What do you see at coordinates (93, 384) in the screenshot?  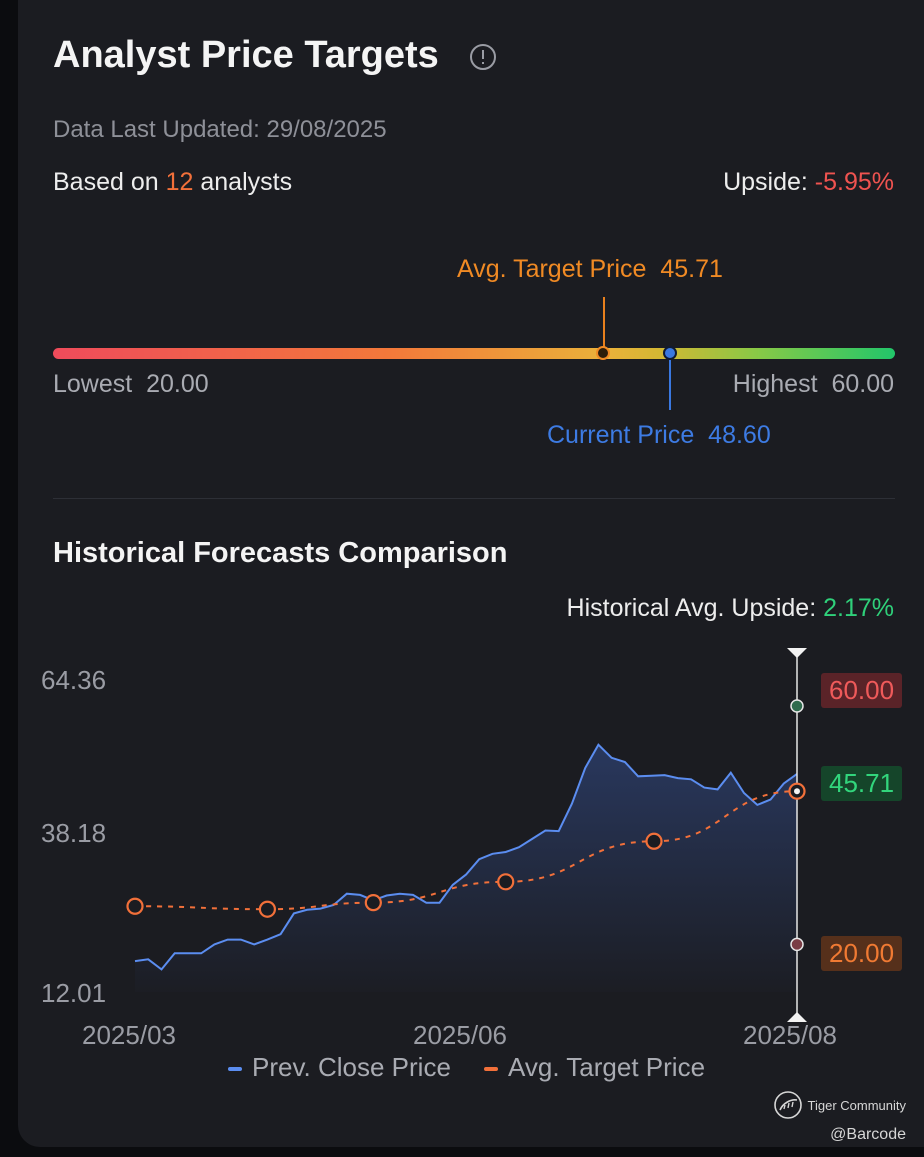 I see `lowest-label-text: Lowest` at bounding box center [93, 384].